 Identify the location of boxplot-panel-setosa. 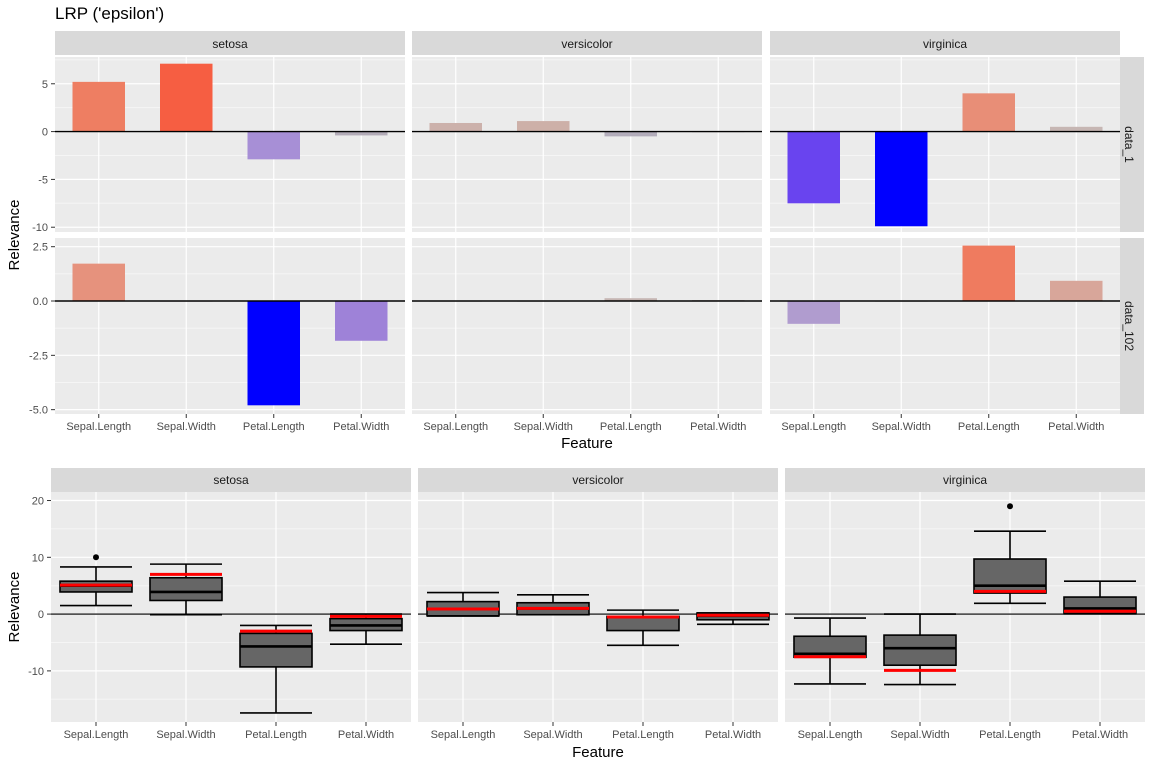
(231, 607).